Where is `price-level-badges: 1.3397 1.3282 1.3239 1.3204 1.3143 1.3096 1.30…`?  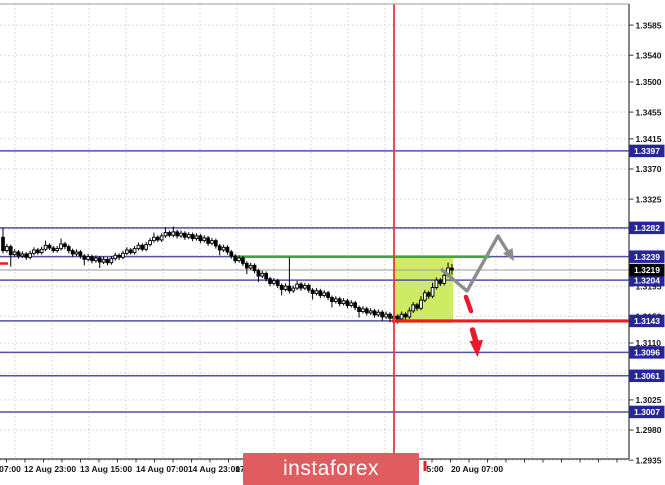 price-level-badges: 1.3397 1.3282 1.3239 1.3204 1.3143 1.3096 1.30… is located at coordinates (647, 281).